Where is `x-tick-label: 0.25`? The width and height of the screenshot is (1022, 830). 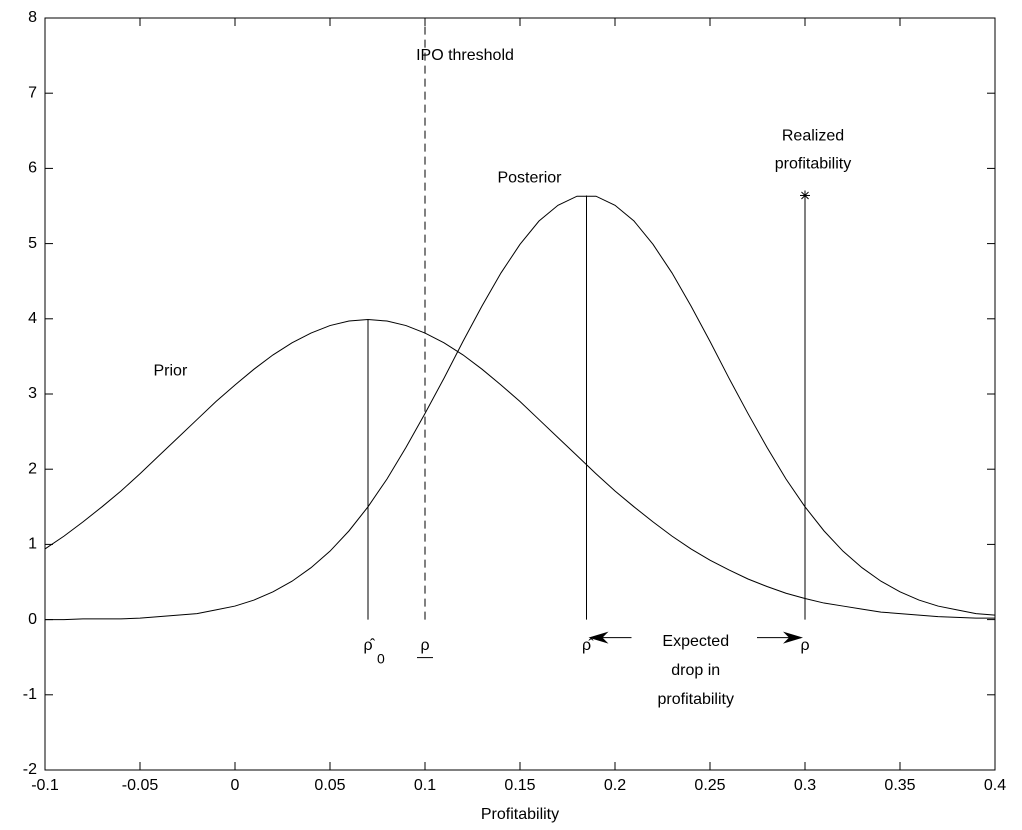
x-tick-label: 0.25 is located at coordinates (709, 785).